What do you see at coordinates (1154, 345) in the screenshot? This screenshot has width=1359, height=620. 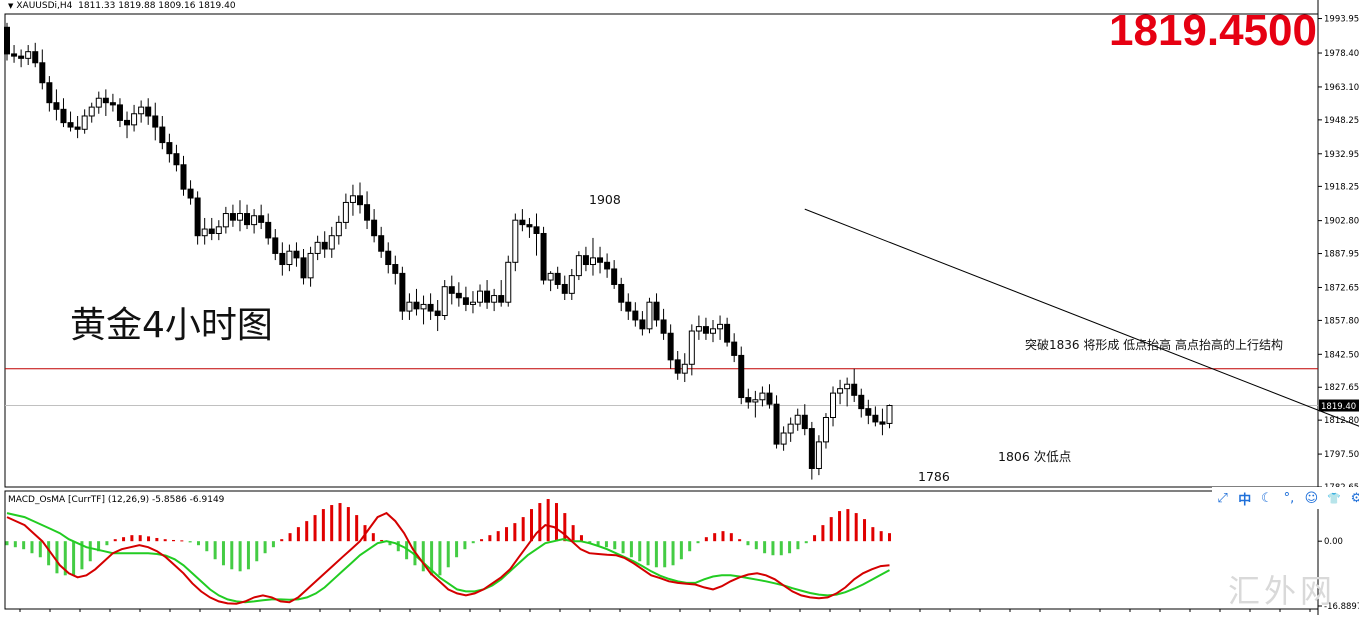 I see `breakout-note: 突破1836 将形成 低点抬高 高点抬高的上行结构` at bounding box center [1154, 345].